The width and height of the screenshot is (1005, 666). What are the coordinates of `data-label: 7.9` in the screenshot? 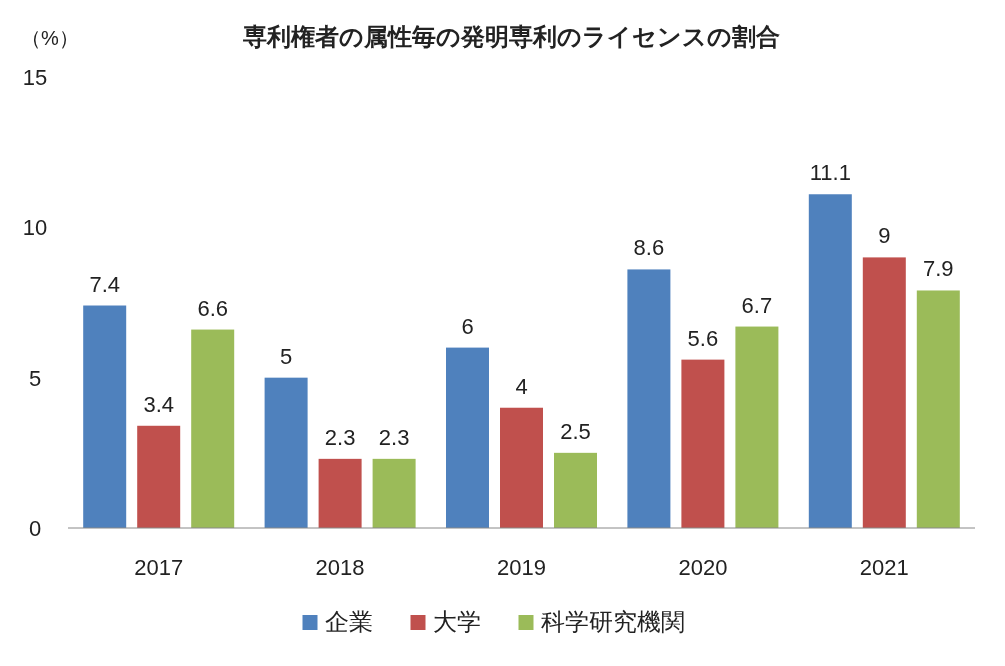 It's located at (938, 269).